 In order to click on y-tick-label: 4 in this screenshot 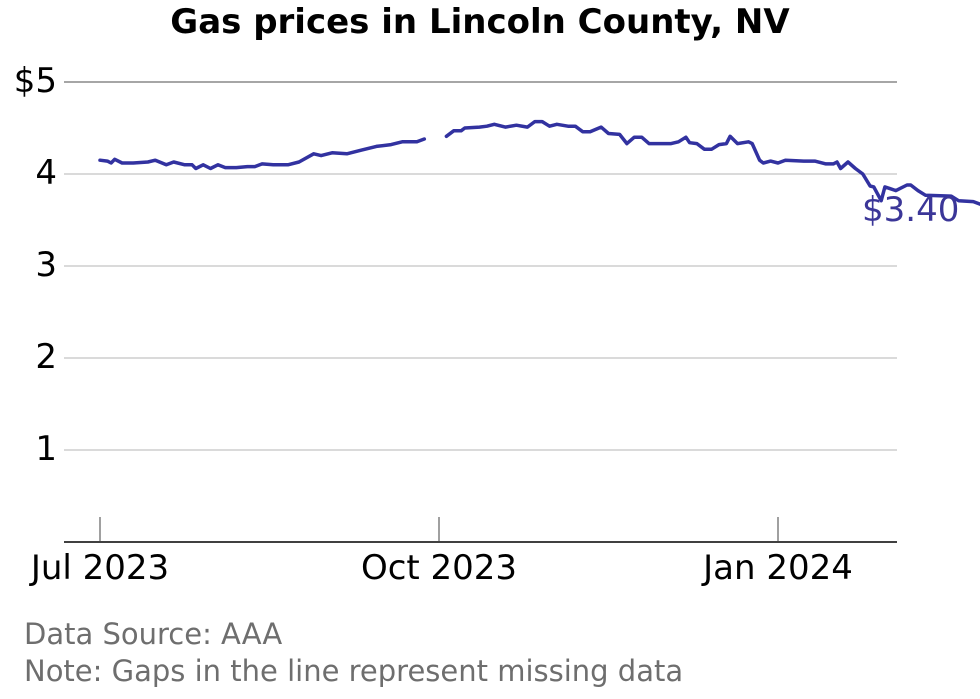, I will do `click(46, 173)`.